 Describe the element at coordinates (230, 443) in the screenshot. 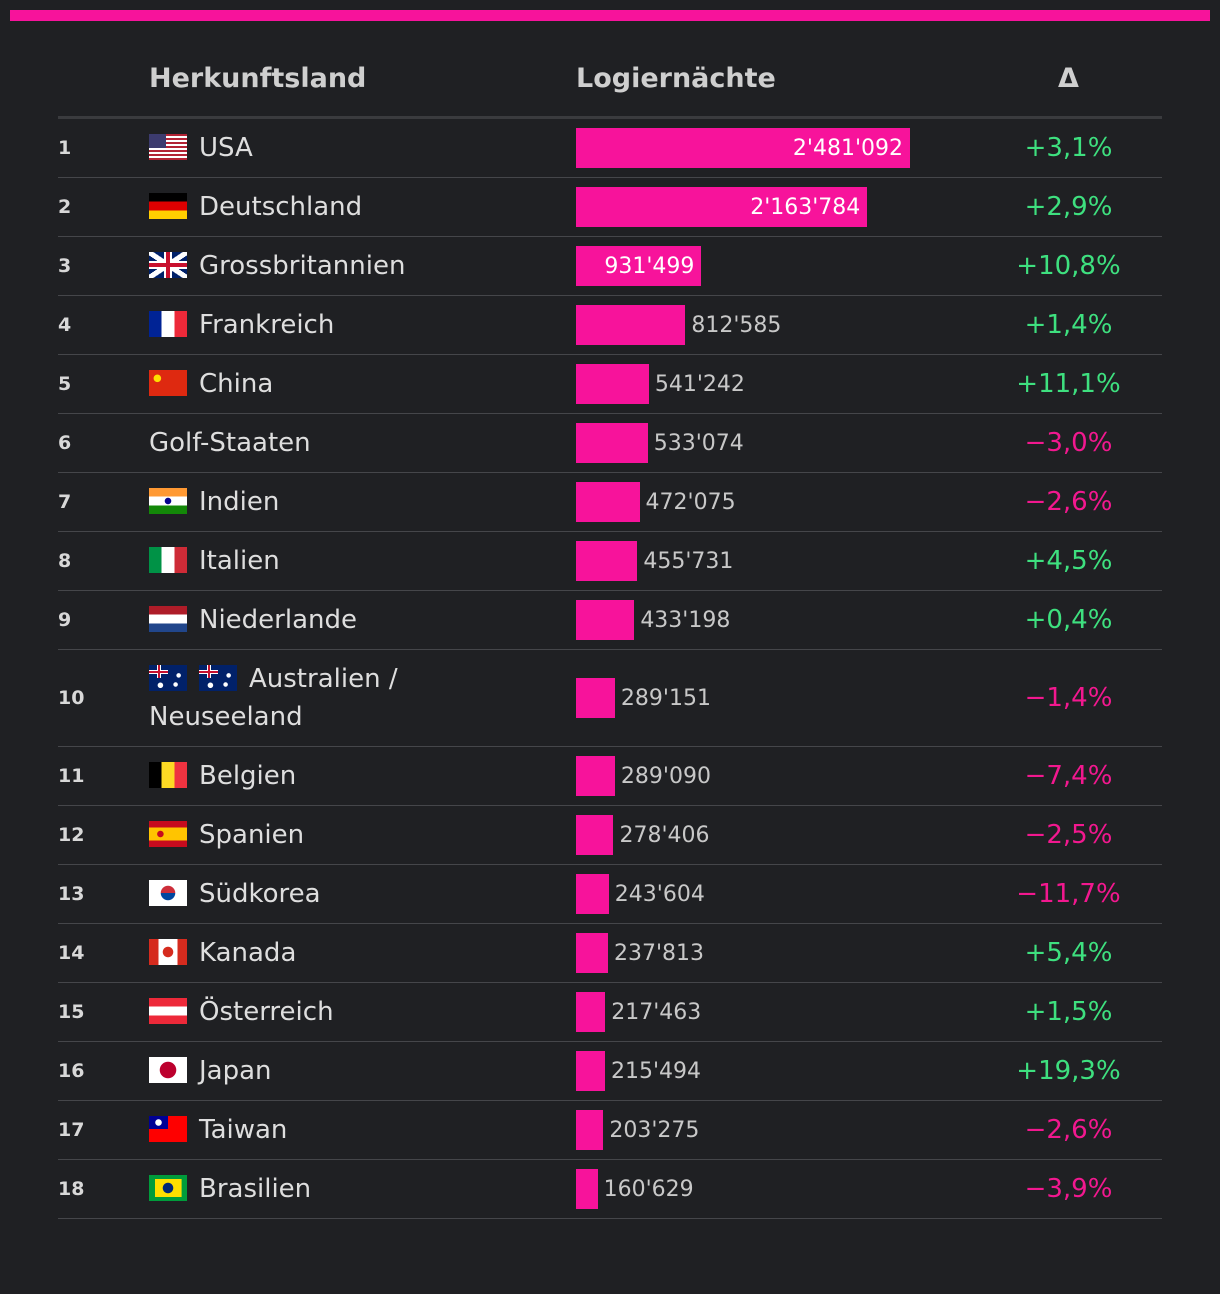

I see `country-name: Golf-Staaten` at that location.